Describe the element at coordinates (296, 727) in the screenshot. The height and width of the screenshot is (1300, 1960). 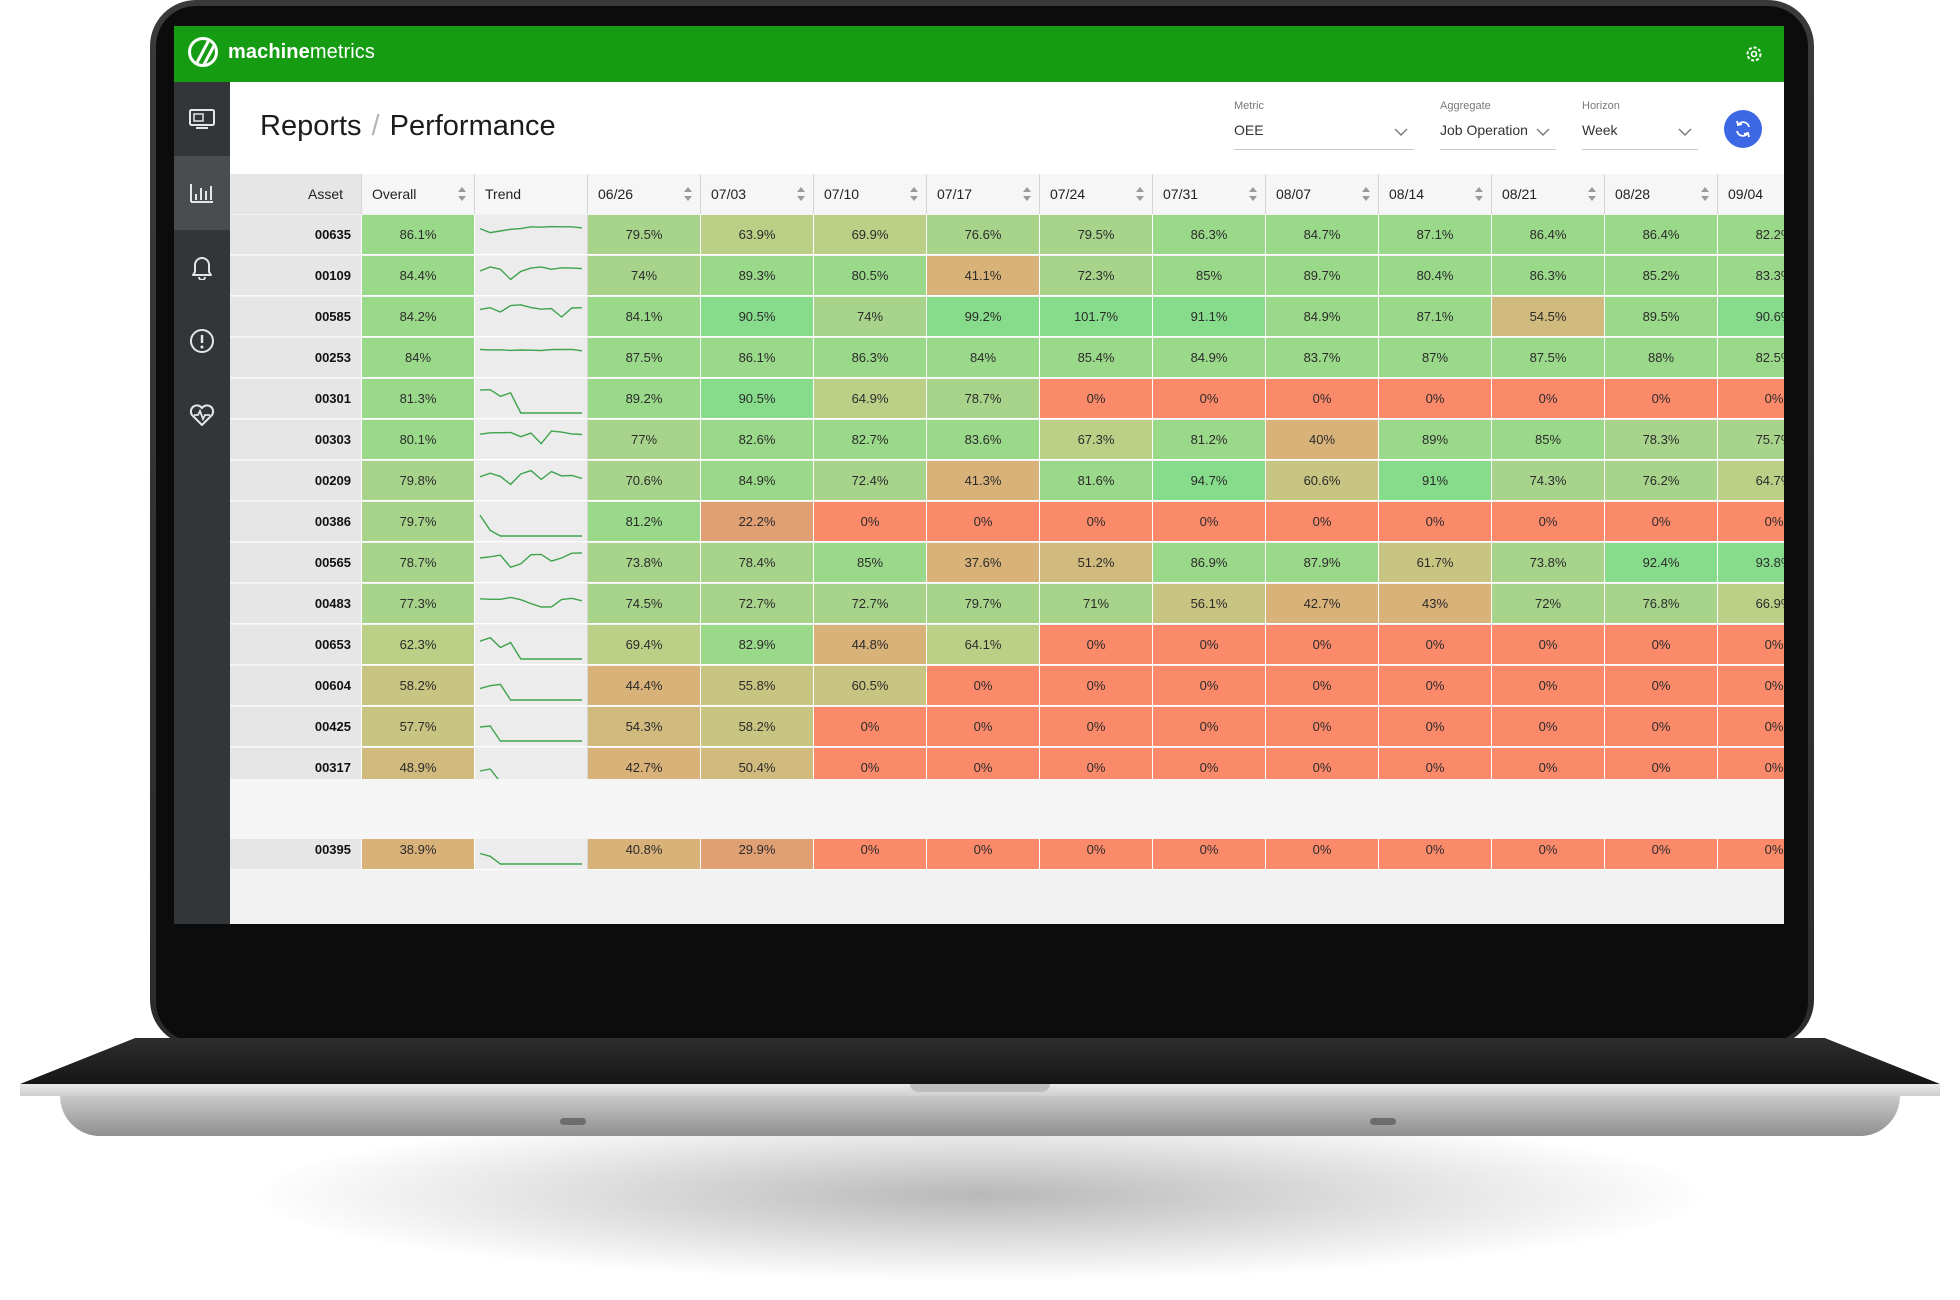
I see `asset-cell: 00425` at that location.